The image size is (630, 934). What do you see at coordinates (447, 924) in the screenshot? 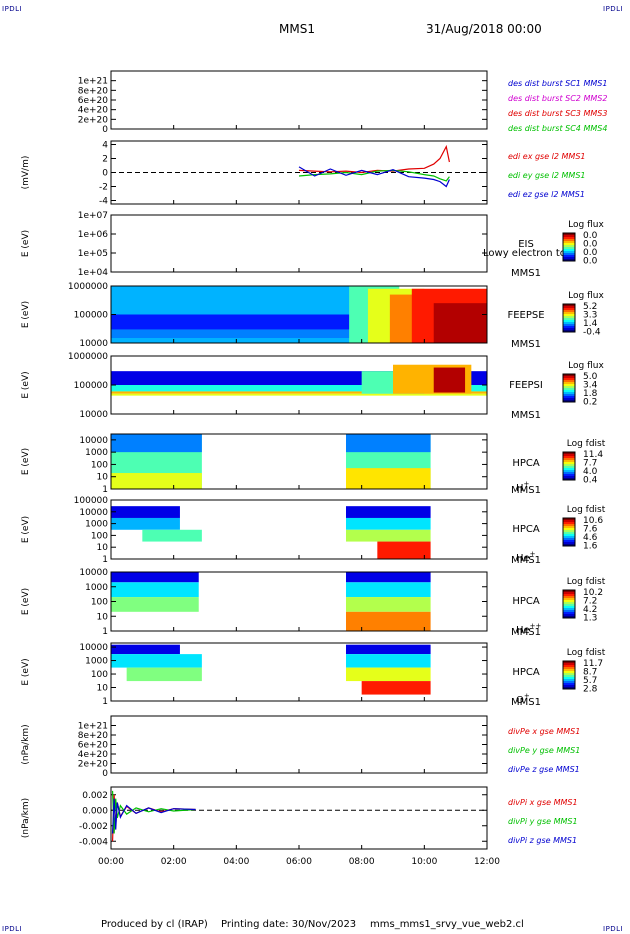
I see `footer-script-name: mms_mms1_srvy_vue_web2.cl` at bounding box center [447, 924].